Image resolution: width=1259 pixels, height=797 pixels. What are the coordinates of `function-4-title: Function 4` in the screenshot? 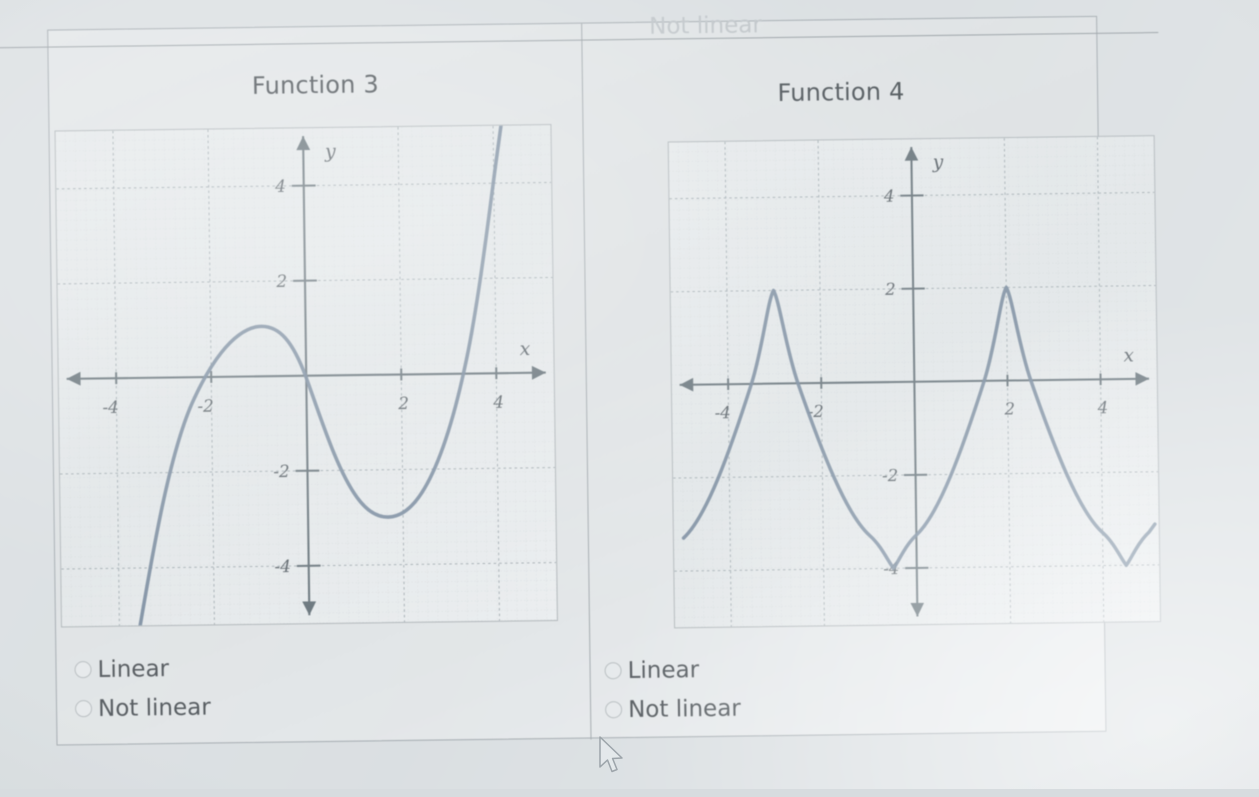 It's located at (841, 92).